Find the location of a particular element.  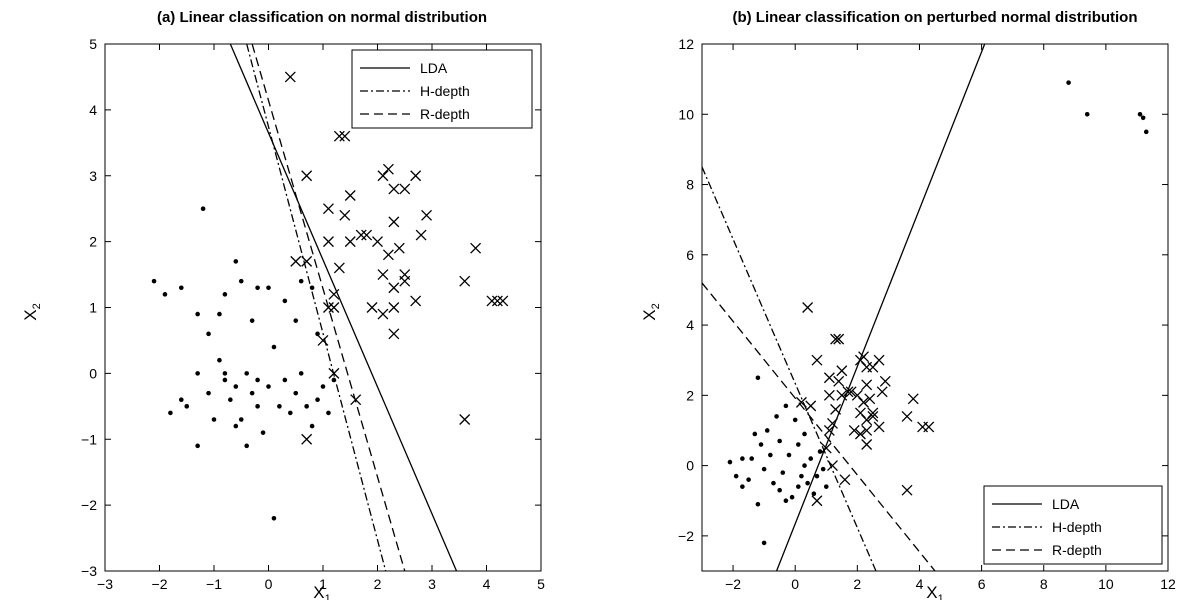

panel-a-ytick-label: 1 is located at coordinates (93, 308).